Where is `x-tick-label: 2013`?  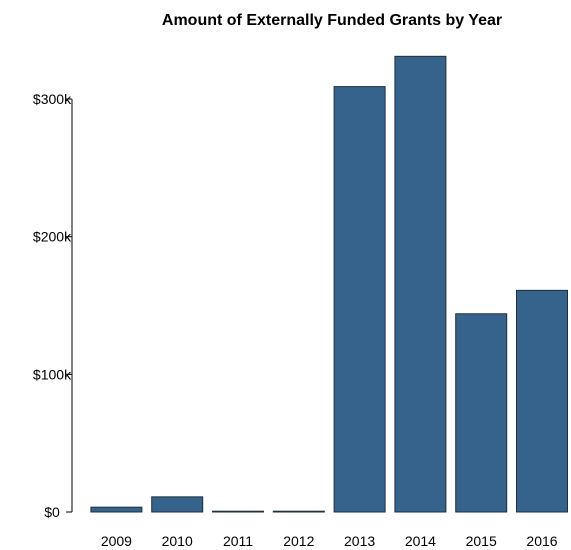
x-tick-label: 2013 is located at coordinates (359, 541).